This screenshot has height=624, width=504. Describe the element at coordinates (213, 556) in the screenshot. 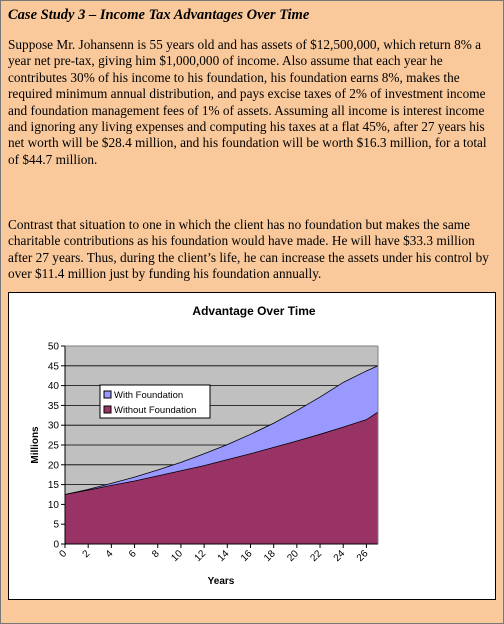

I see `x-tick-labels: 0 2 4 6 8 10 12 14 16 18 20 22 24 26` at that location.